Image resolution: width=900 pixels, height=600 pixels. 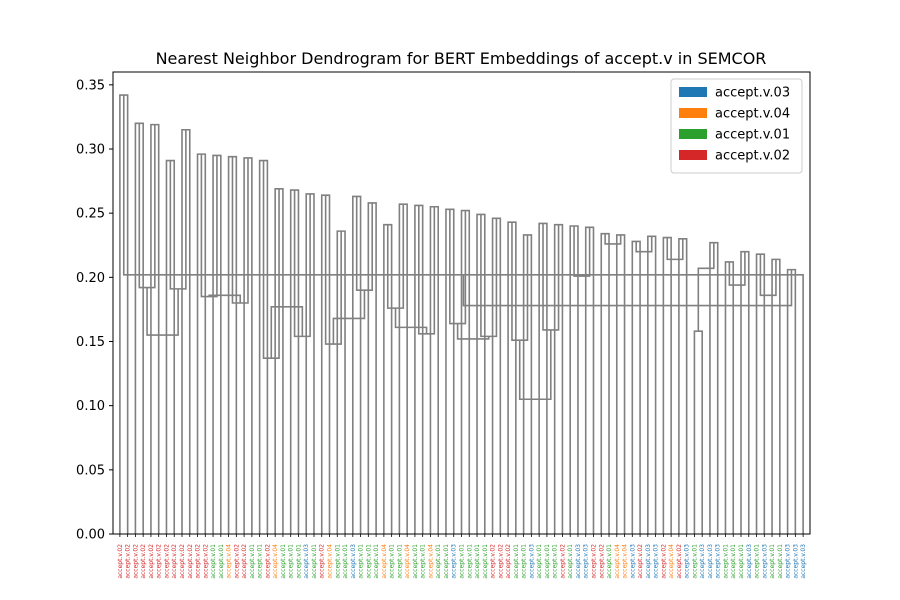 What do you see at coordinates (90, 278) in the screenshot?
I see `y-tick-label: 0.20` at bounding box center [90, 278].